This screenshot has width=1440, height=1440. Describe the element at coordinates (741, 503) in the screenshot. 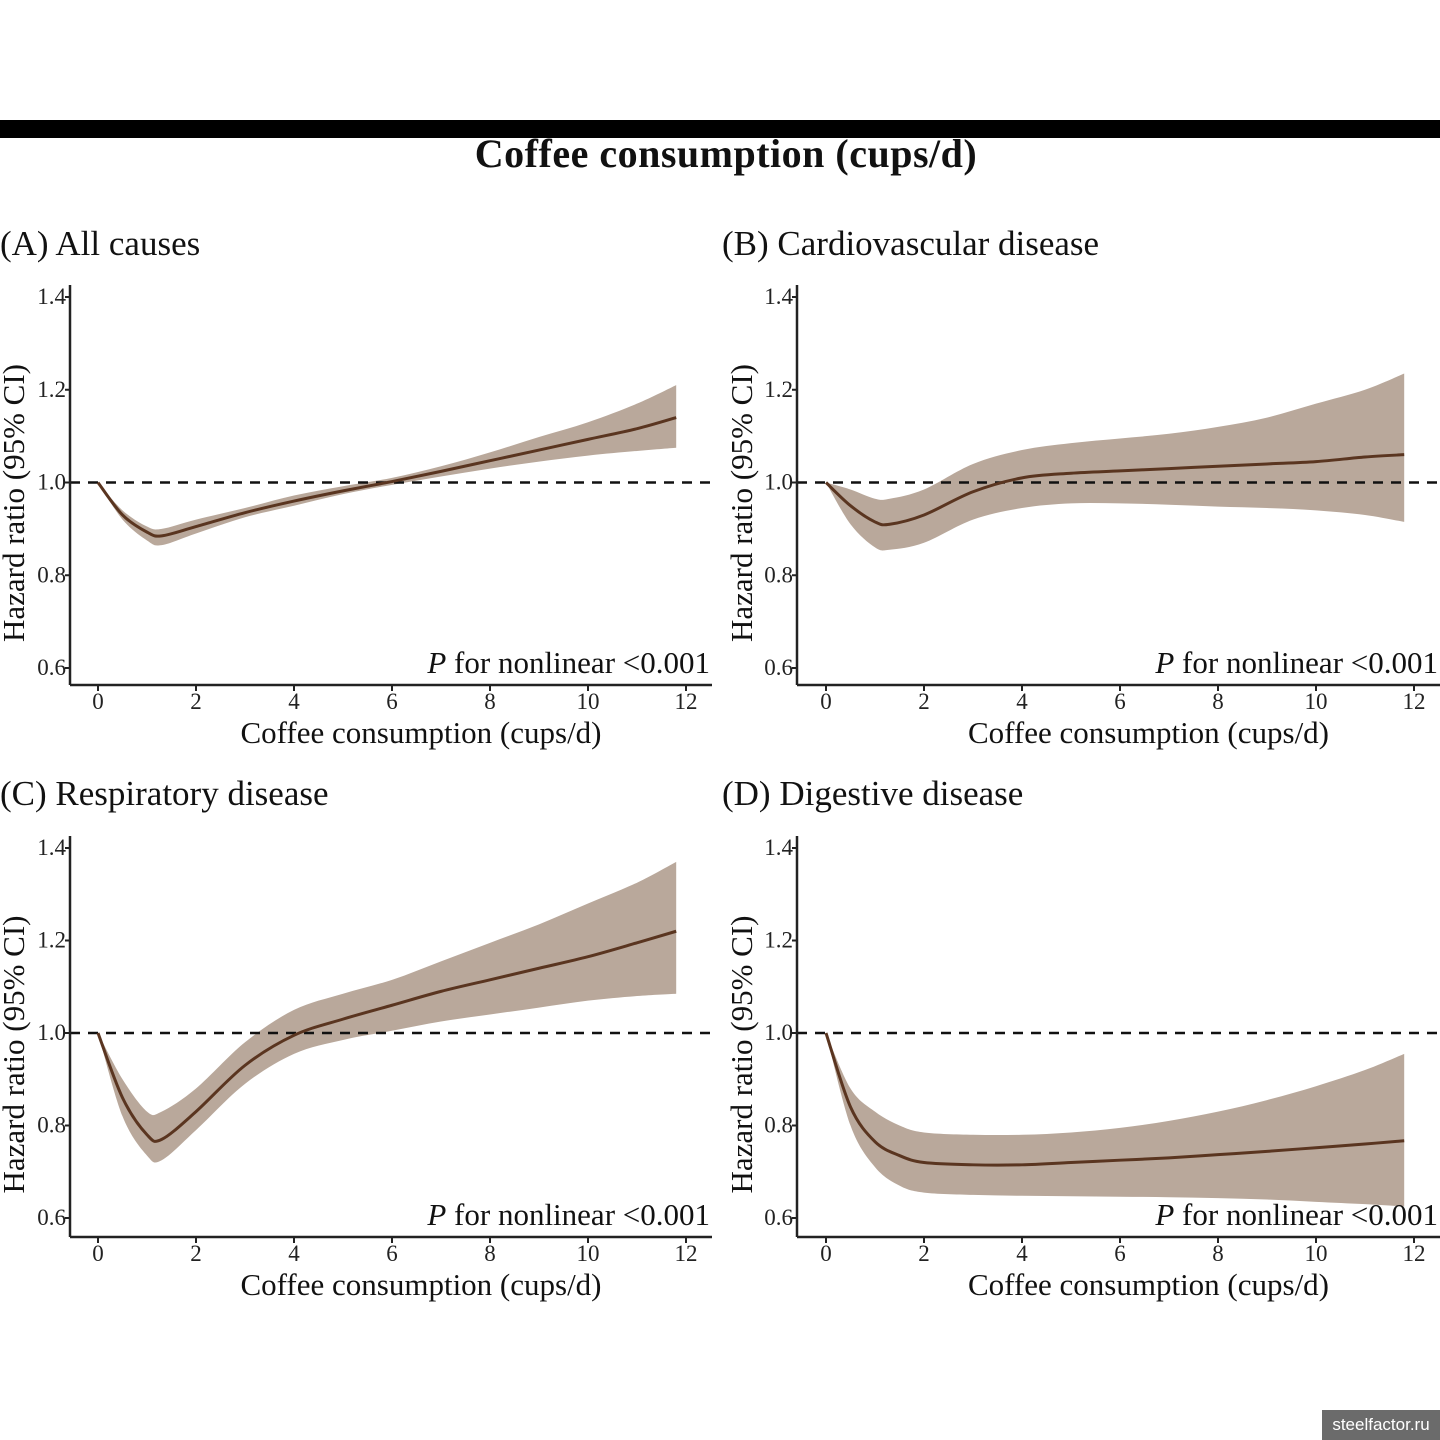

I see `panel-b-y-axis-label: Hazard ratio (95% CI)` at that location.